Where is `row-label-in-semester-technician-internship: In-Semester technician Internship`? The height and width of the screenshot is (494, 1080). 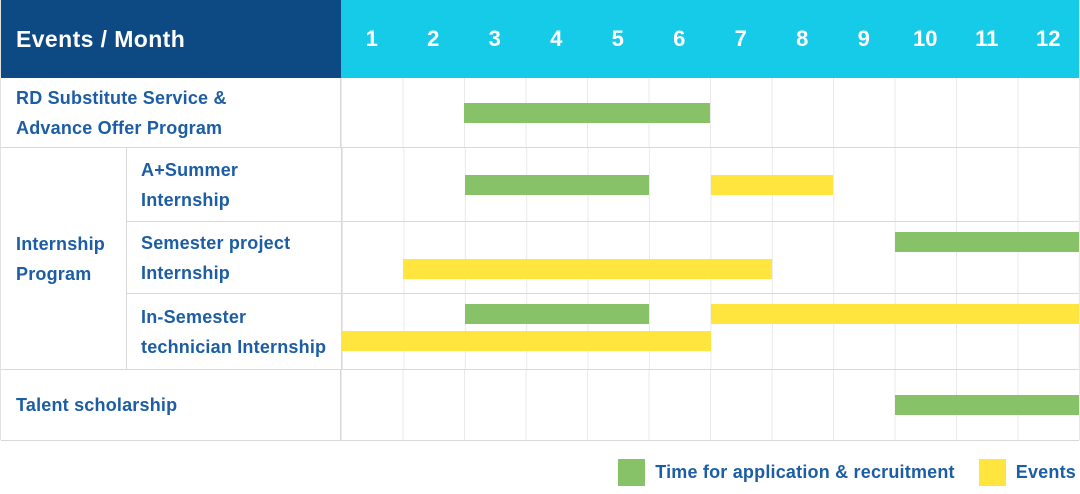 row-label-in-semester-technician-internship: In-Semester technician Internship is located at coordinates (234, 331).